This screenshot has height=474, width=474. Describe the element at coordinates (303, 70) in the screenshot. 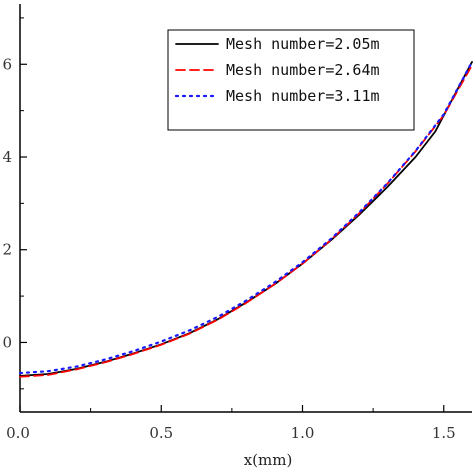

I see `legend-label-2: Mesh number=2.64m` at that location.